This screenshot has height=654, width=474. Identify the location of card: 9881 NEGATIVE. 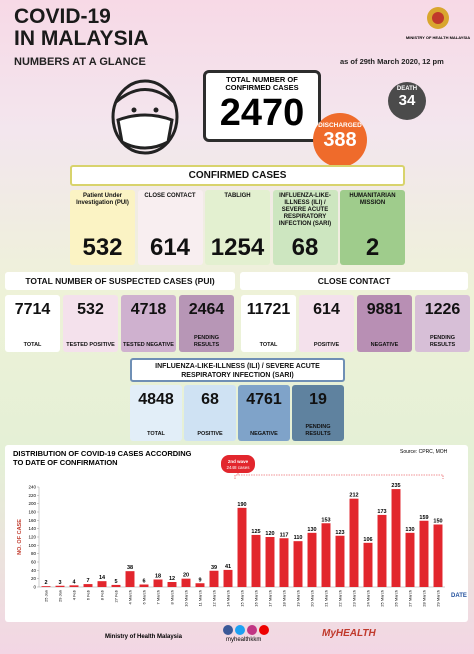
(384, 323).